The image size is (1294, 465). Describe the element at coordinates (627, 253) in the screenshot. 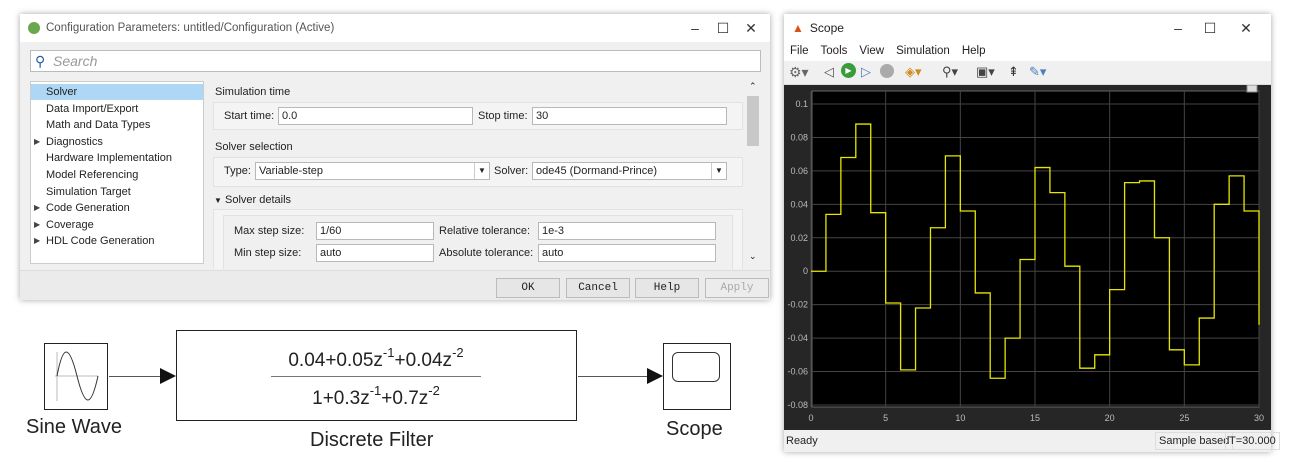

I see `abs-tol-input: auto` at that location.